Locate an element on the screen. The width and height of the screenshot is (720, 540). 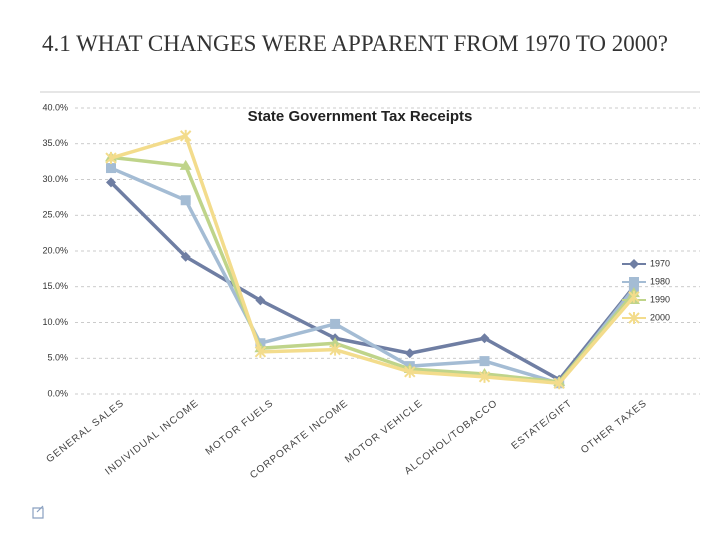
legend-label: 1970 is located at coordinates (660, 263).